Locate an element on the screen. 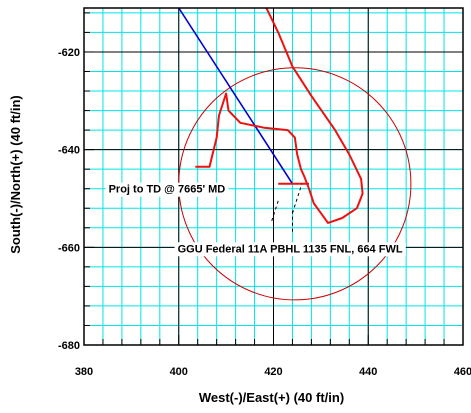  annotation-text: Proj to TD @ 7665' MD is located at coordinates (167, 190).